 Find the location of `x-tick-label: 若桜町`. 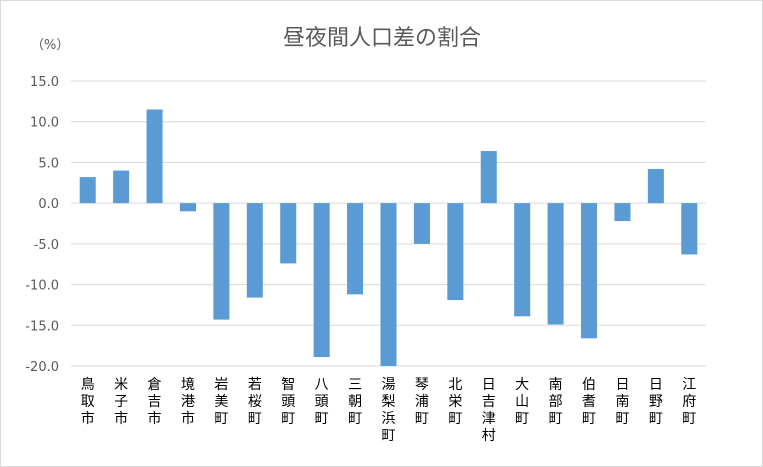

x-tick-label: 若桜町 is located at coordinates (255, 402).